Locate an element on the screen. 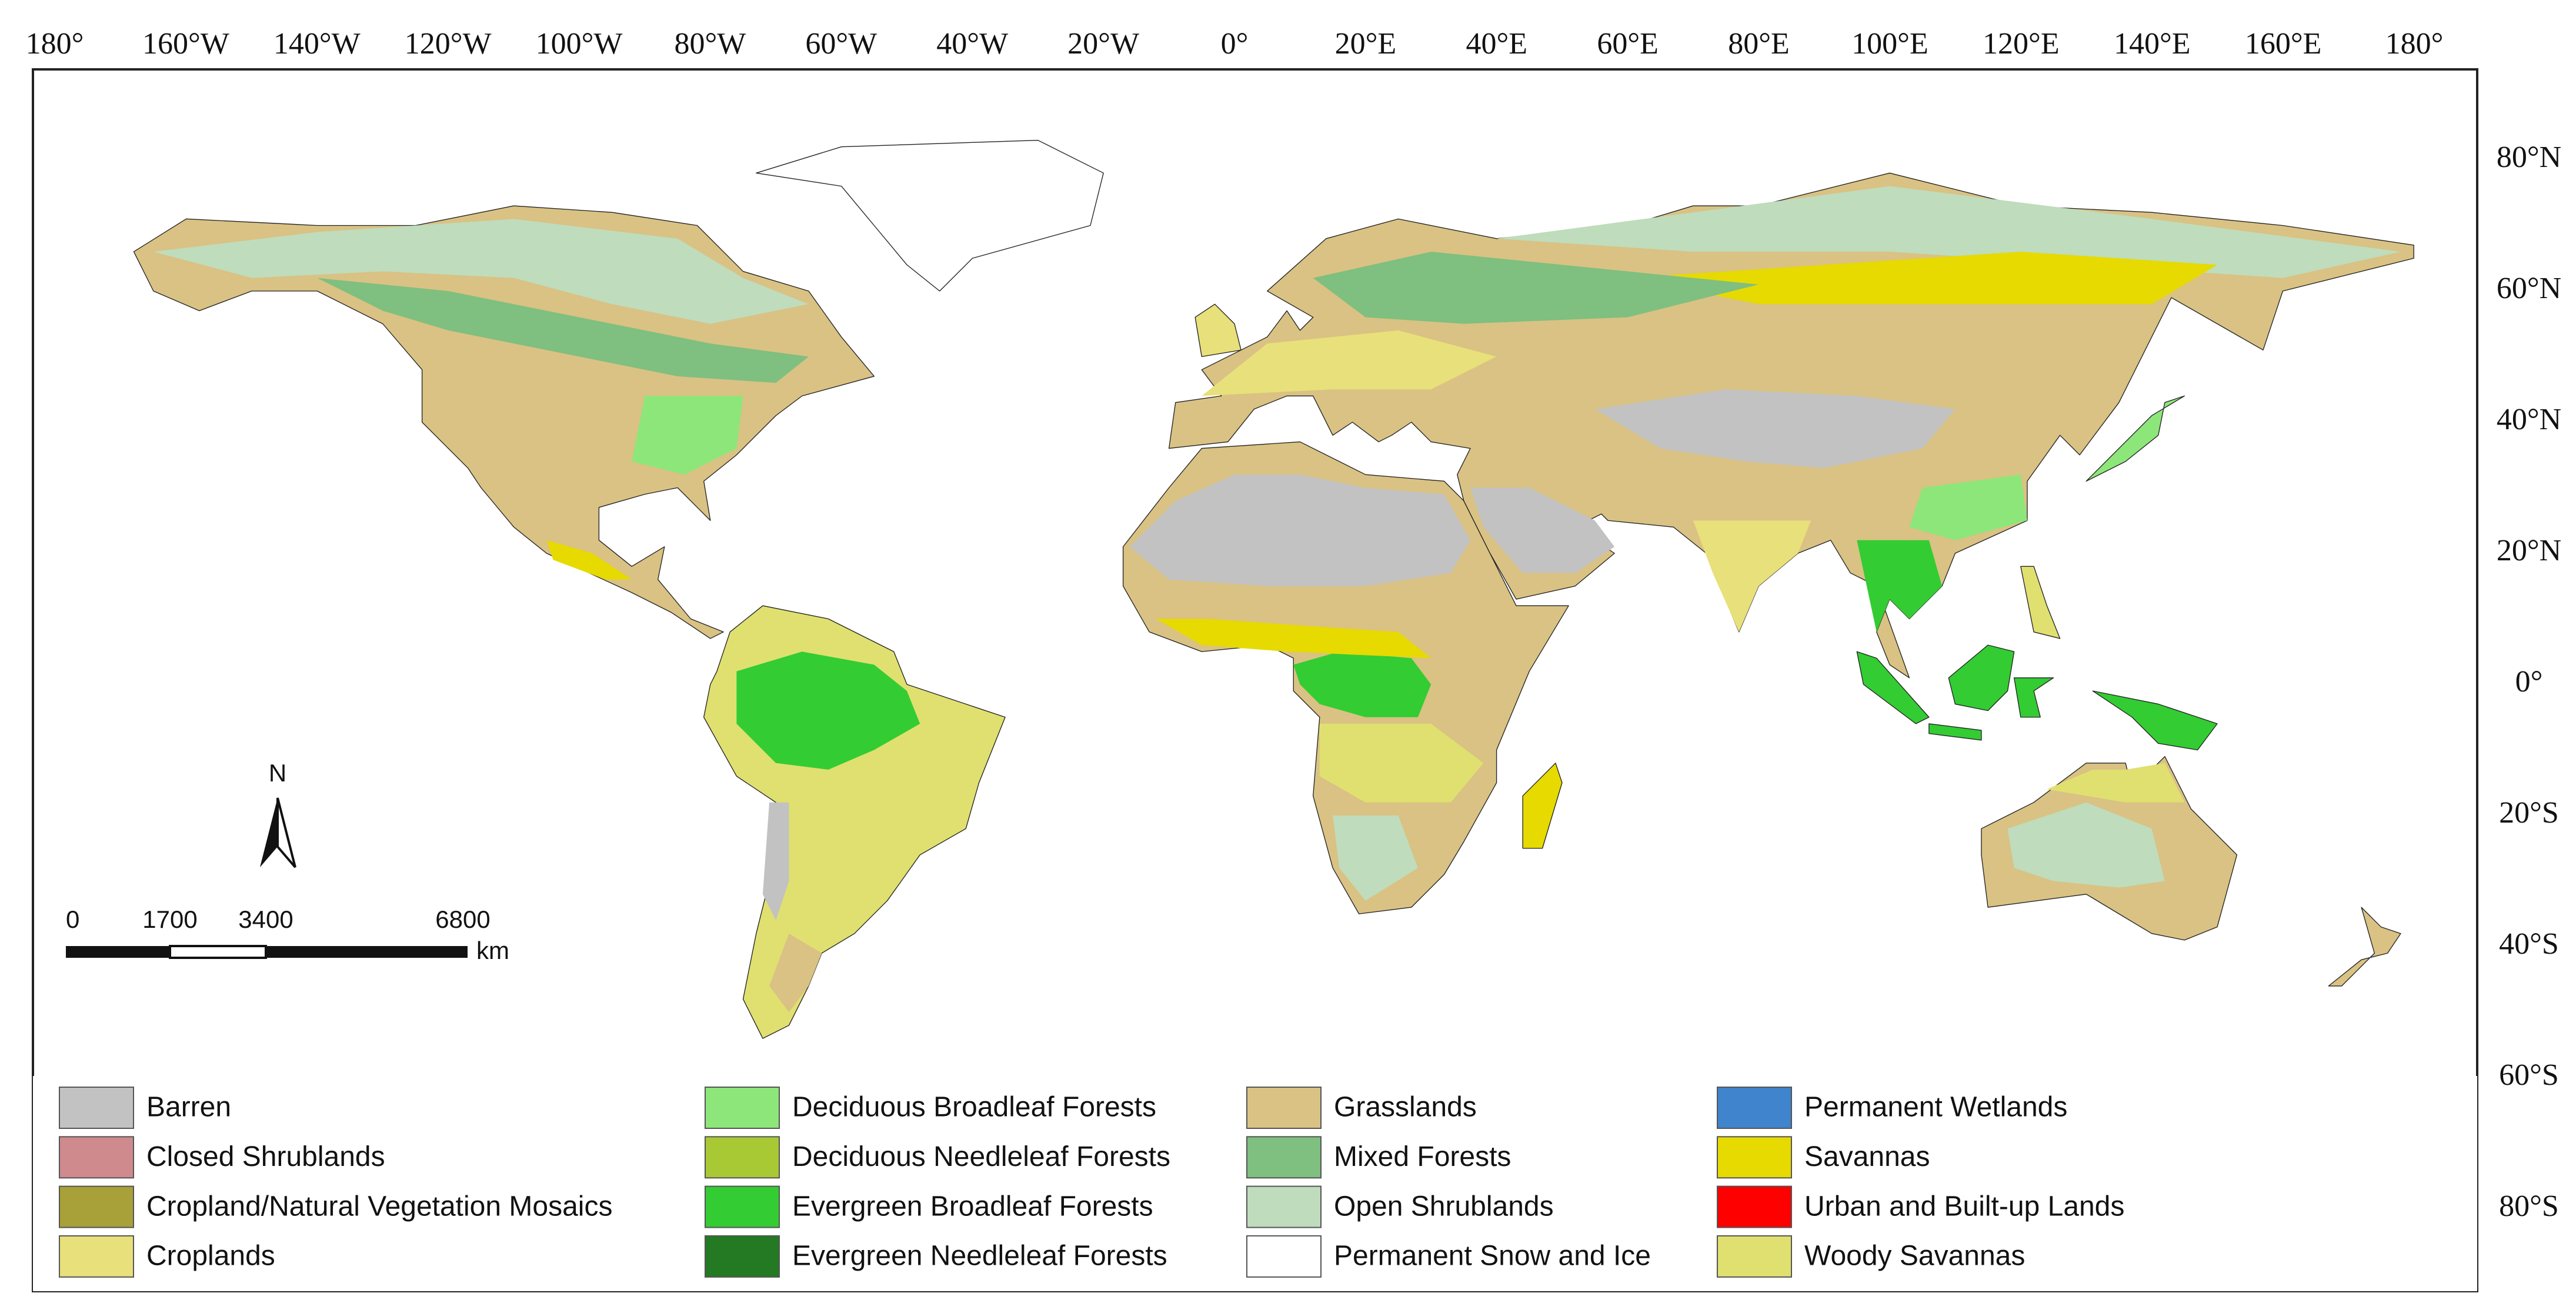 The width and height of the screenshot is (2576, 1310). tundra-na is located at coordinates (481, 271).